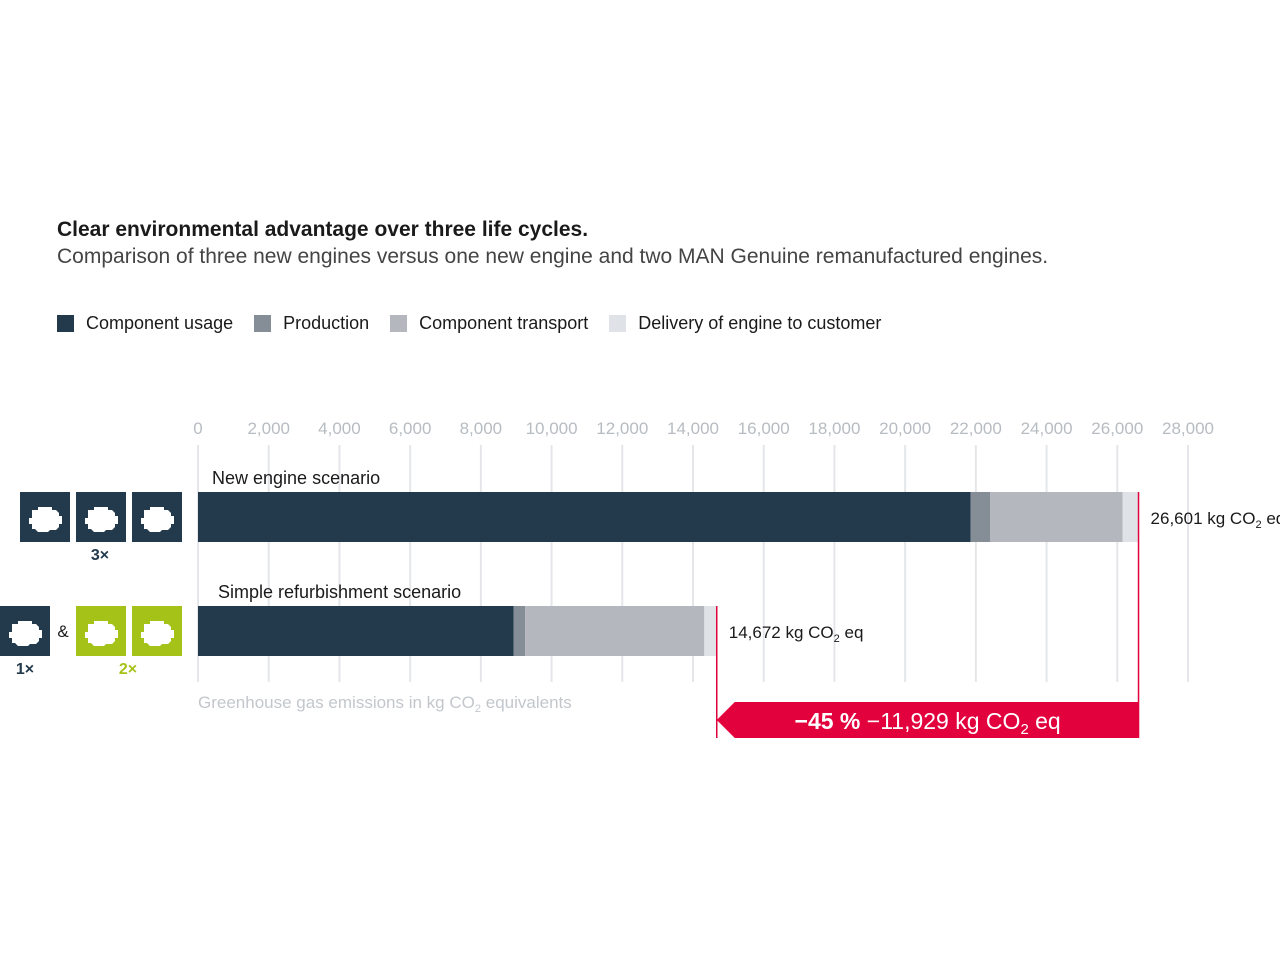 The height and width of the screenshot is (960, 1280). What do you see at coordinates (622, 428) in the screenshot?
I see `x-tick-label: 12,000` at bounding box center [622, 428].